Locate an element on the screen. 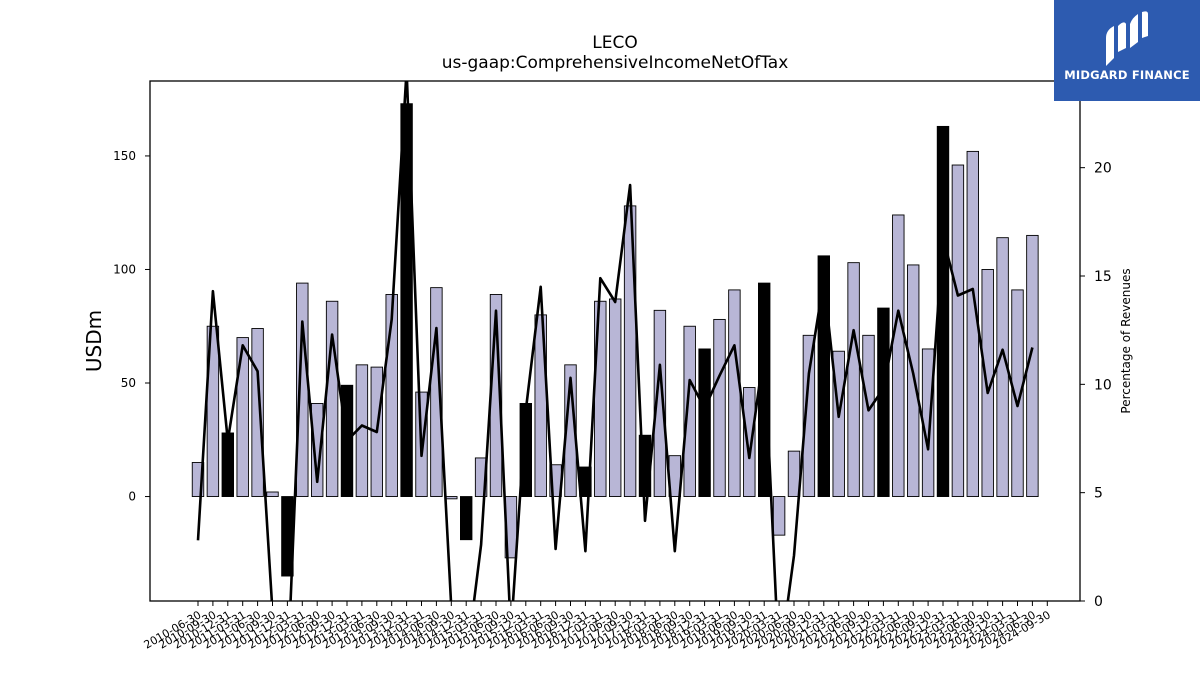 The width and height of the screenshot is (1200, 675). y2-axis-label: Percentage of Revenues is located at coordinates (1126, 340).